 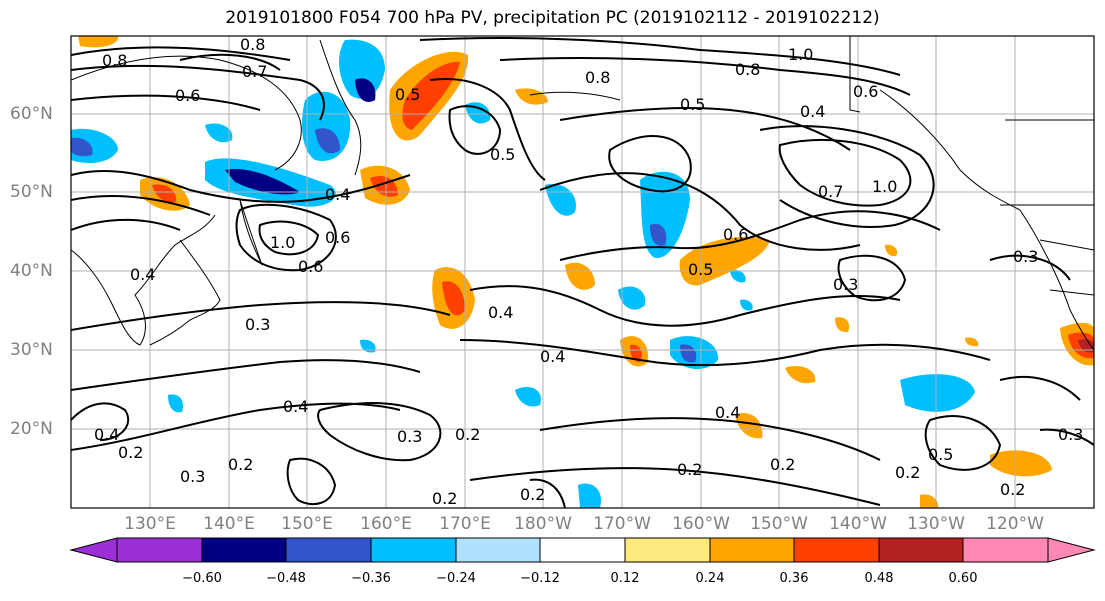 I want to click on colorbar-extend-left, so click(x=93, y=550).